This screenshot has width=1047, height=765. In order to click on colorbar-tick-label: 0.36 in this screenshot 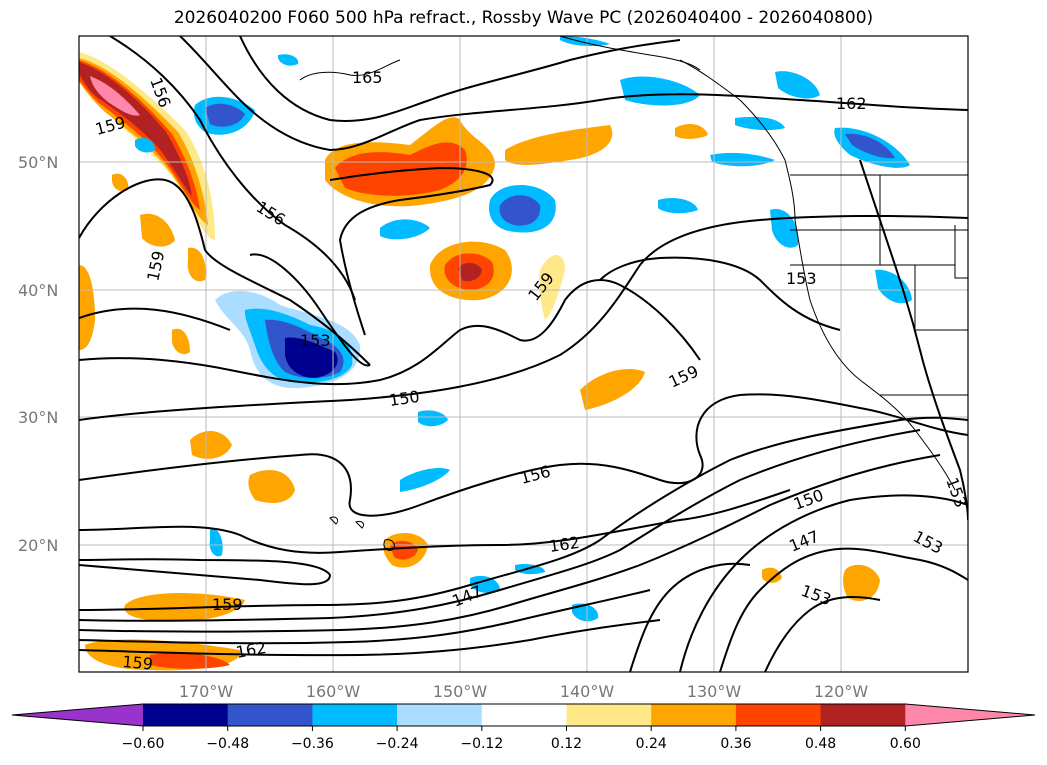, I will do `click(735, 744)`.